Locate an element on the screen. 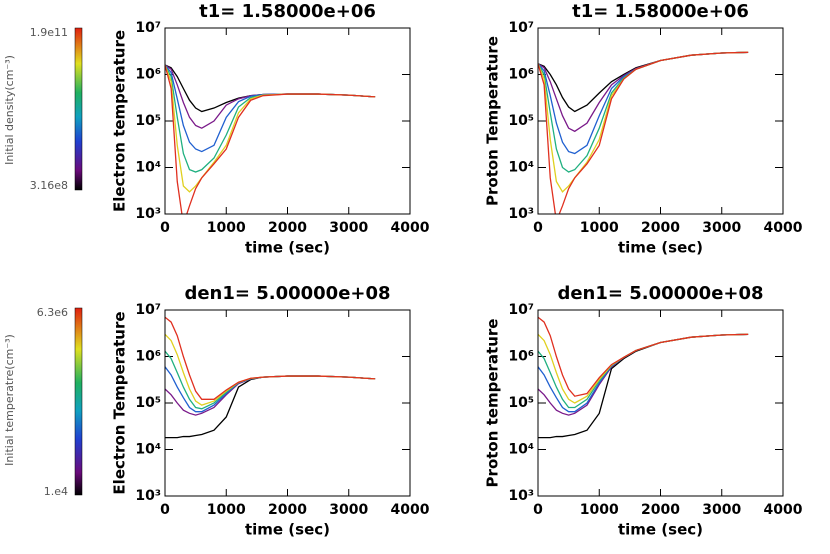  colorbar-max: 1.9e11 is located at coordinates (49, 32).